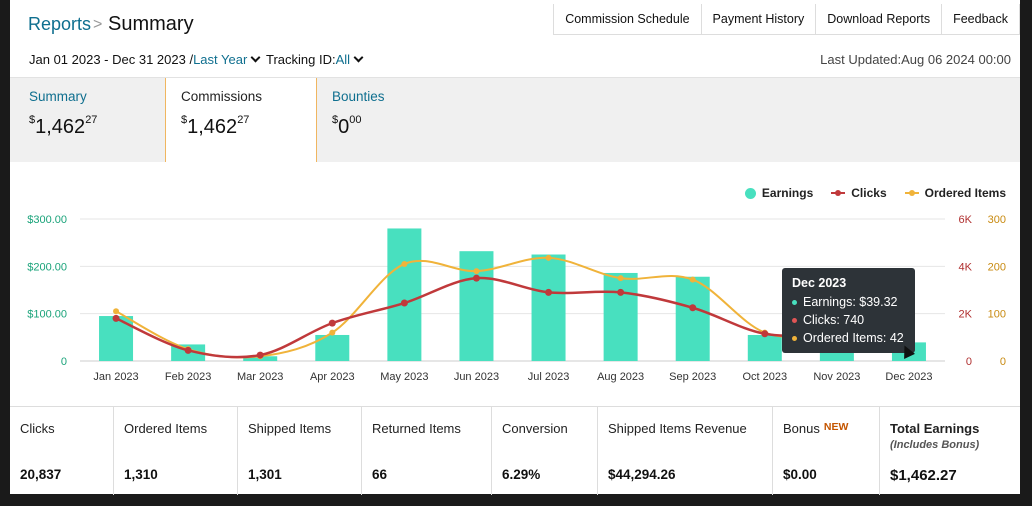 The height and width of the screenshot is (506, 1032). What do you see at coordinates (476, 377) in the screenshot?
I see `x-axis-tick: Jun 2023` at bounding box center [476, 377].